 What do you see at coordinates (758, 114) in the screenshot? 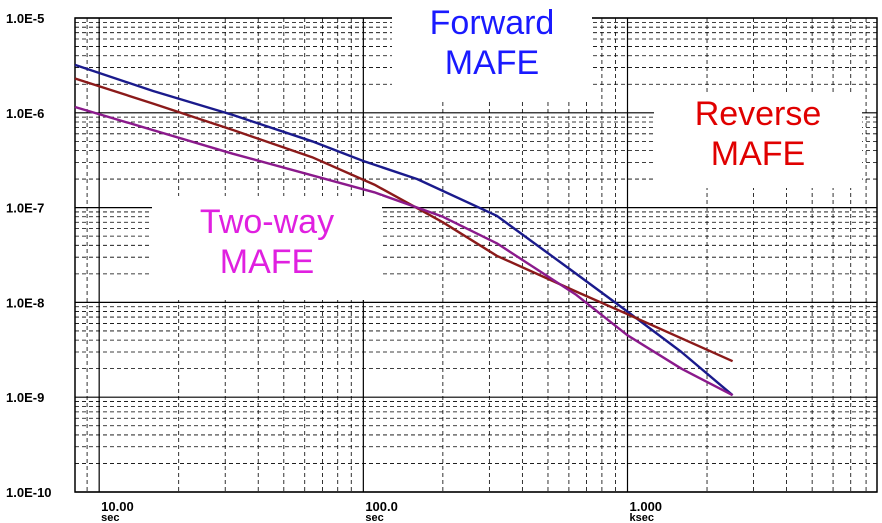
I see `reverse-annotation-line1: Reverse` at bounding box center [758, 114].